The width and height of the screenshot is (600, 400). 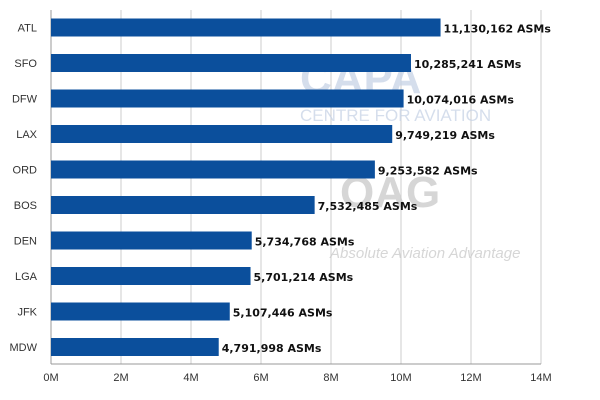 What do you see at coordinates (151, 276) in the screenshot?
I see `bar-lga` at bounding box center [151, 276].